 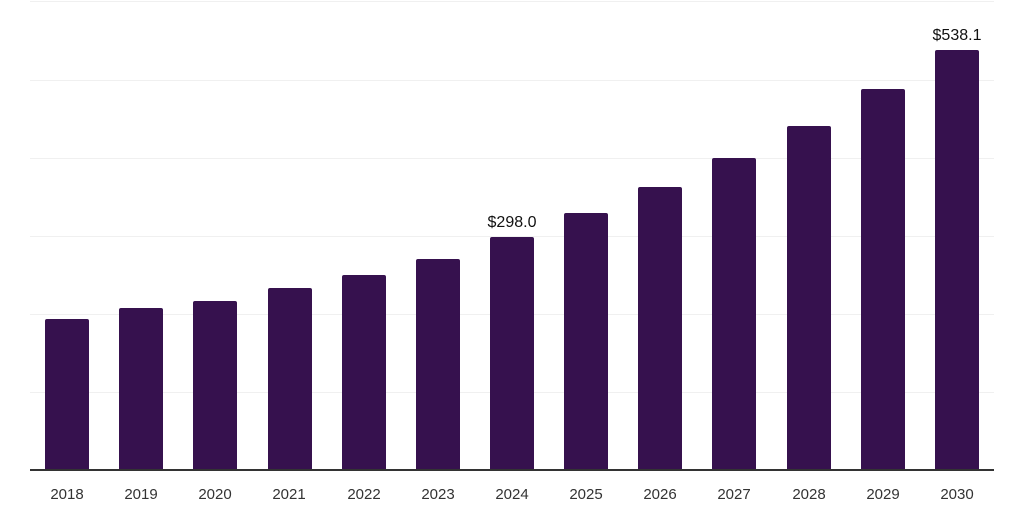 What do you see at coordinates (957, 35) in the screenshot?
I see `data-label-2030: $538.1` at bounding box center [957, 35].